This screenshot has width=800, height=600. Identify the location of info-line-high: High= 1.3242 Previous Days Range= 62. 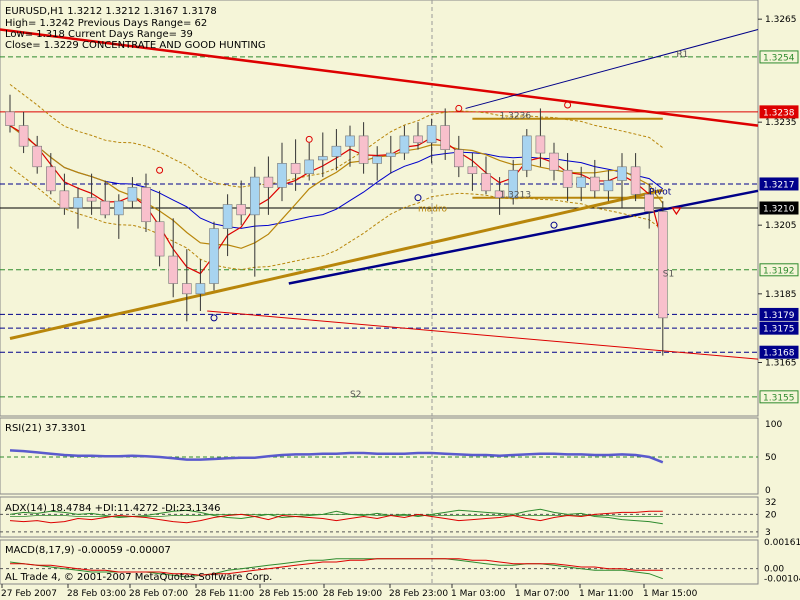
(106, 23).